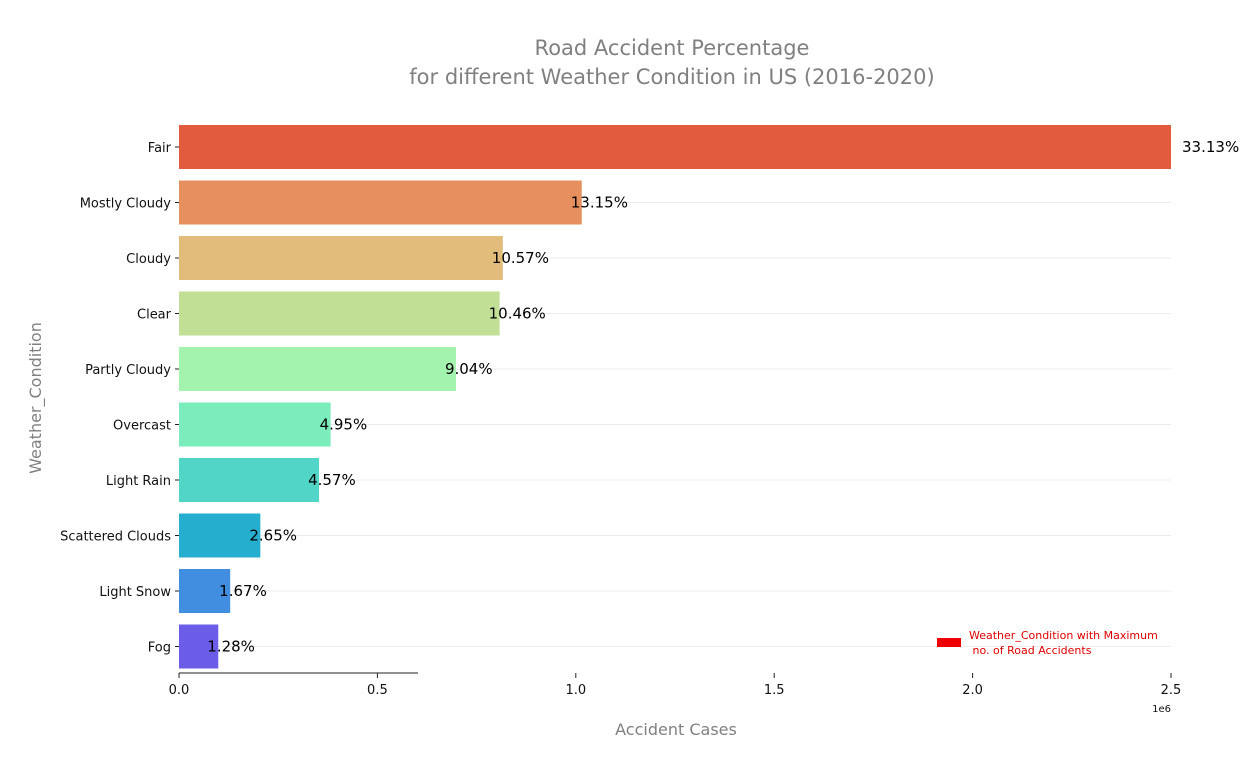  What do you see at coordinates (1030, 650) in the screenshot?
I see `legend-text-line2: no. of Road Accidents` at bounding box center [1030, 650].